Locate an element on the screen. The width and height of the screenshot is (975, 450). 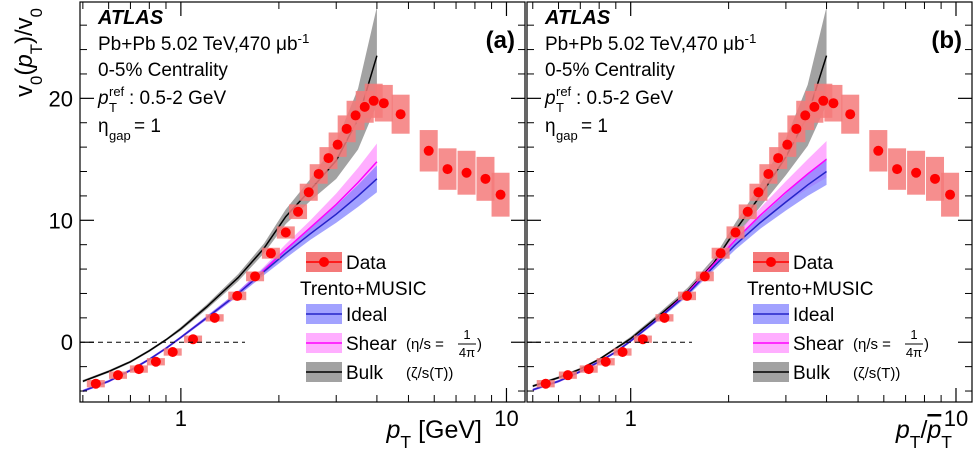
y-axis-title: v0(pT)/v0 is located at coordinates (28, 52).